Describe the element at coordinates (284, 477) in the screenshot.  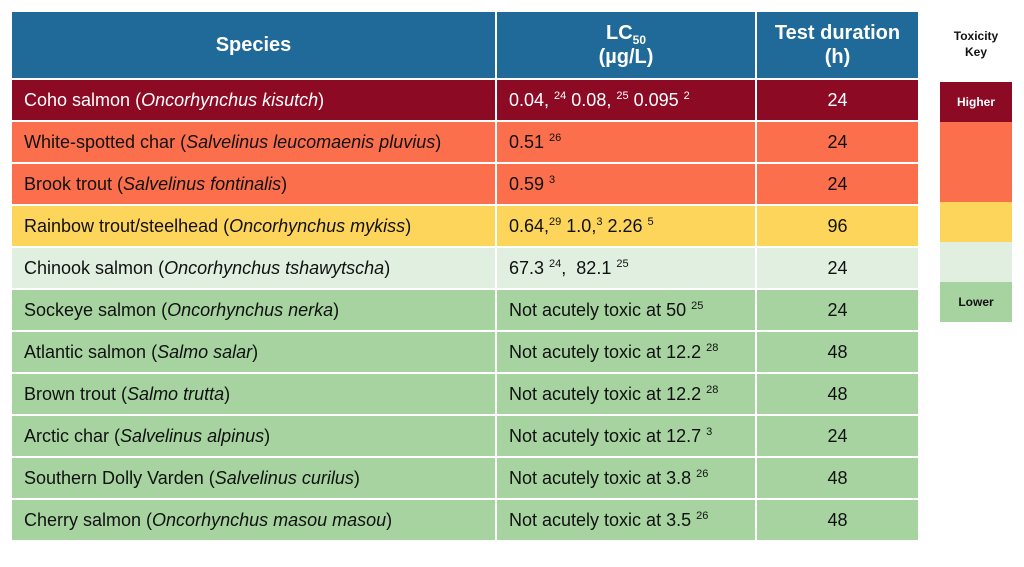
I see `species-latin-name: Salvelinus curilus` at that location.